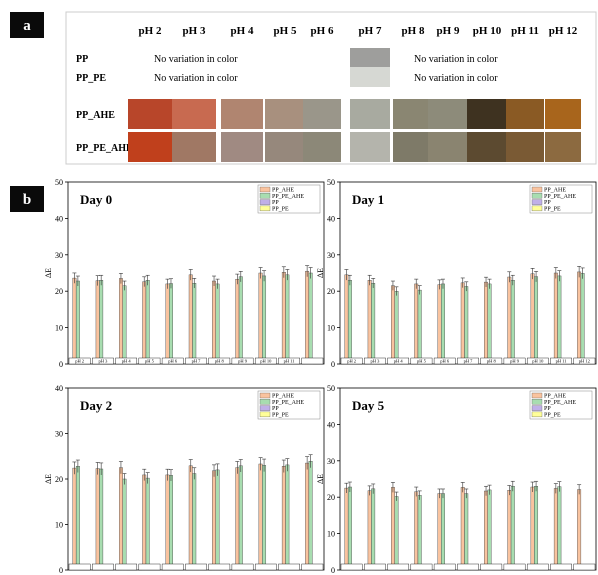 Image resolution: width=598 pixels, height=575 pixels. What do you see at coordinates (422, 361) in the screenshot?
I see `x-tick-label: pH 5` at bounding box center [422, 361].